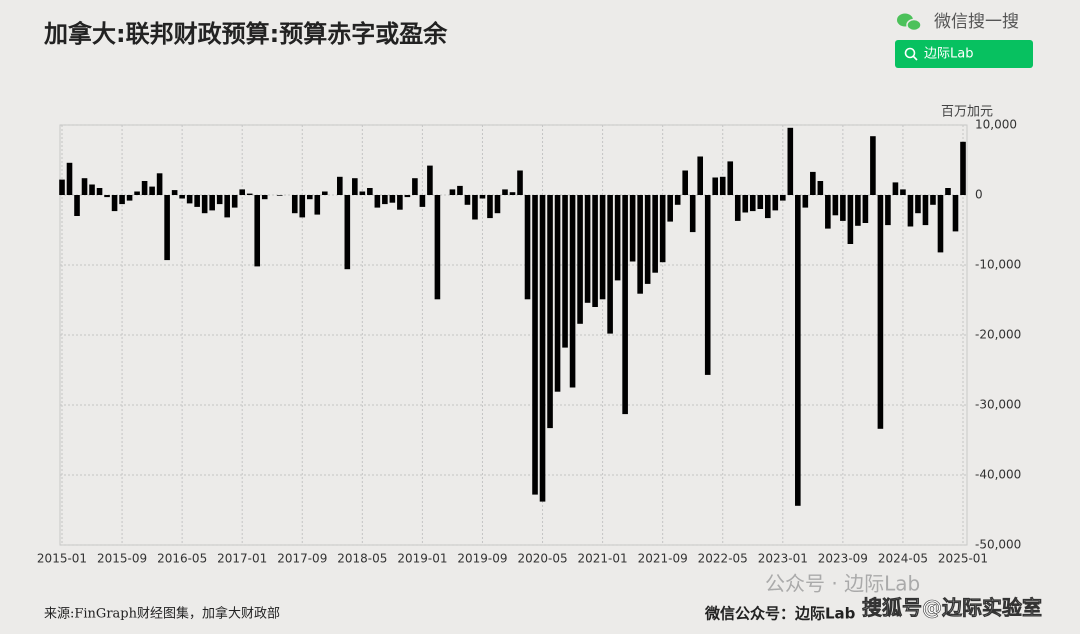 This screenshot has width=1080, height=634. What do you see at coordinates (979, 195) in the screenshot?
I see `y-tick-label: 0` at bounding box center [979, 195].